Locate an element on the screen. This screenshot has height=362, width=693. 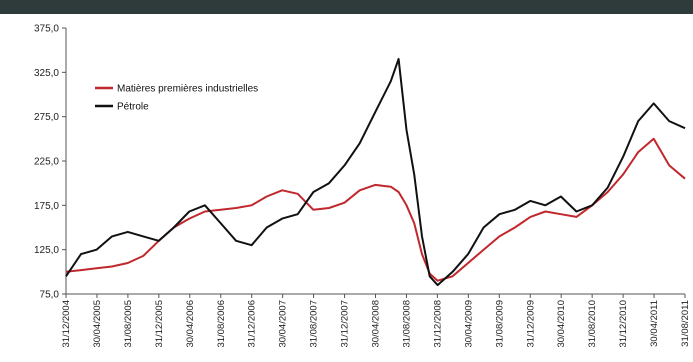
x-tick-label: 31/08/2006 is located at coordinates (221, 324).